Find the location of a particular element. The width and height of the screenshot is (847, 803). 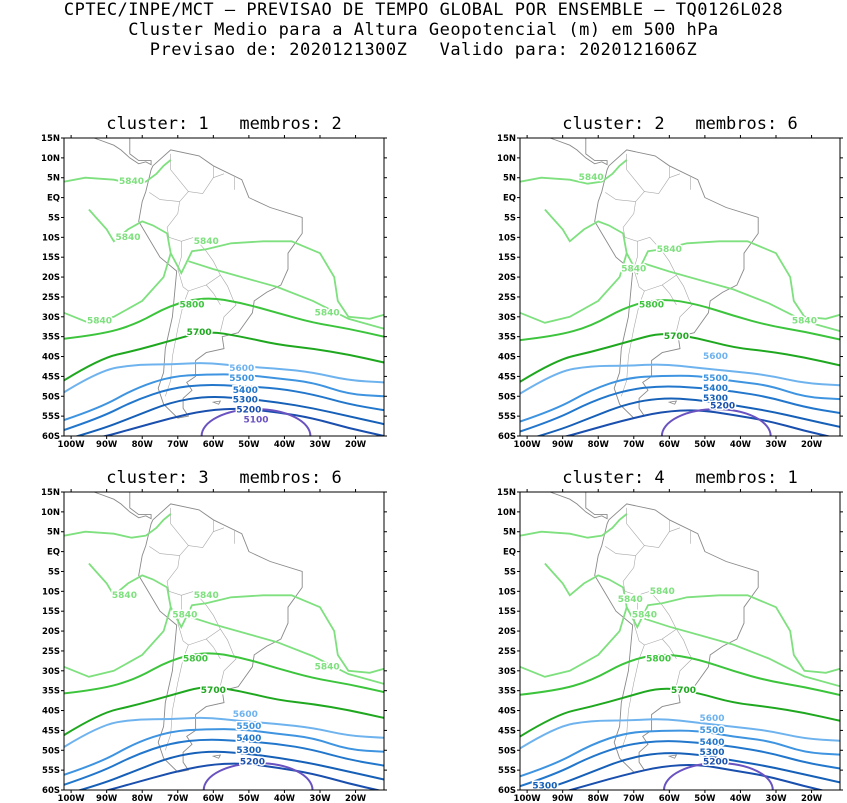

lon-tick-label: 80W is located at coordinates (143, 445).